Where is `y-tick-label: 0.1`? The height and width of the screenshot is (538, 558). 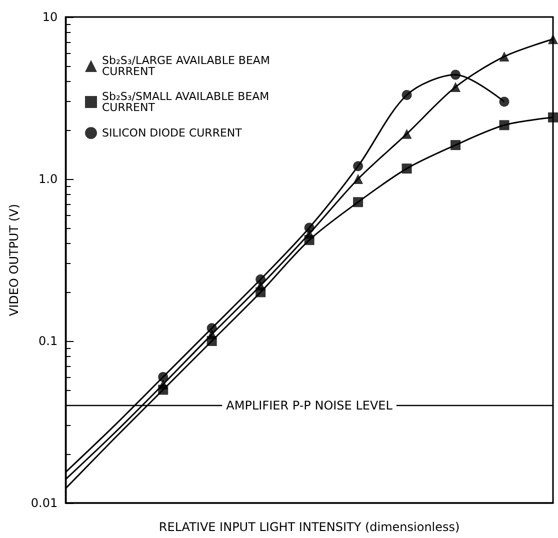 y-tick-label: 0.1 is located at coordinates (48, 341).